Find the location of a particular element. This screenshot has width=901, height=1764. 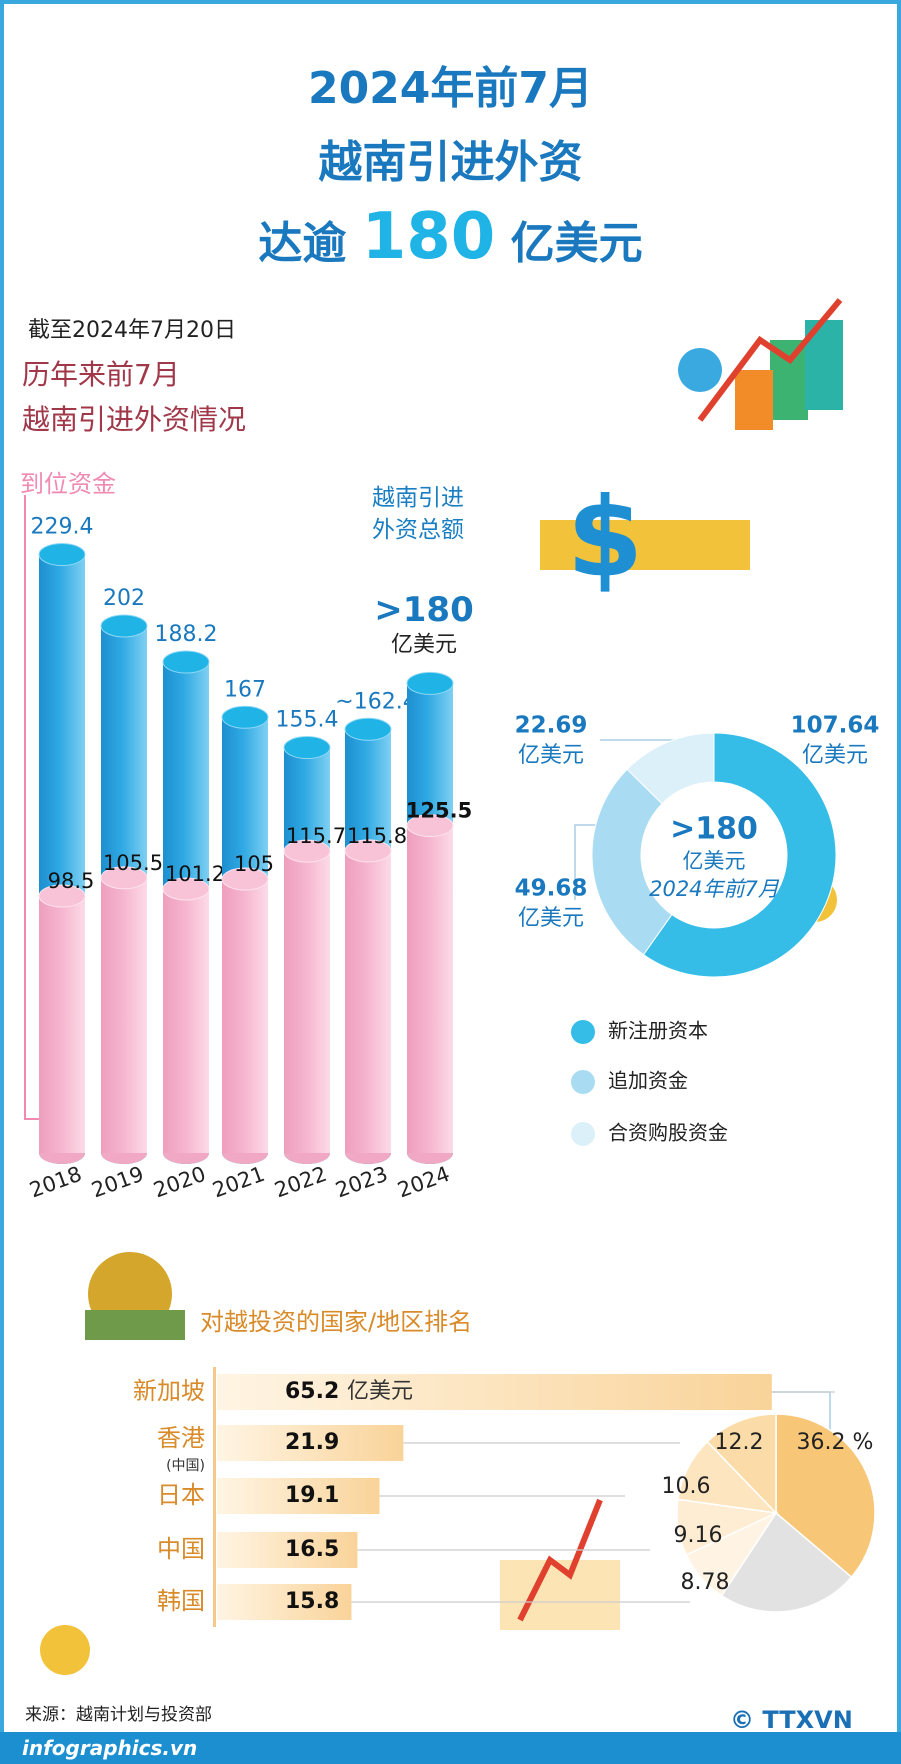

value-label: >180 is located at coordinates (423, 610).